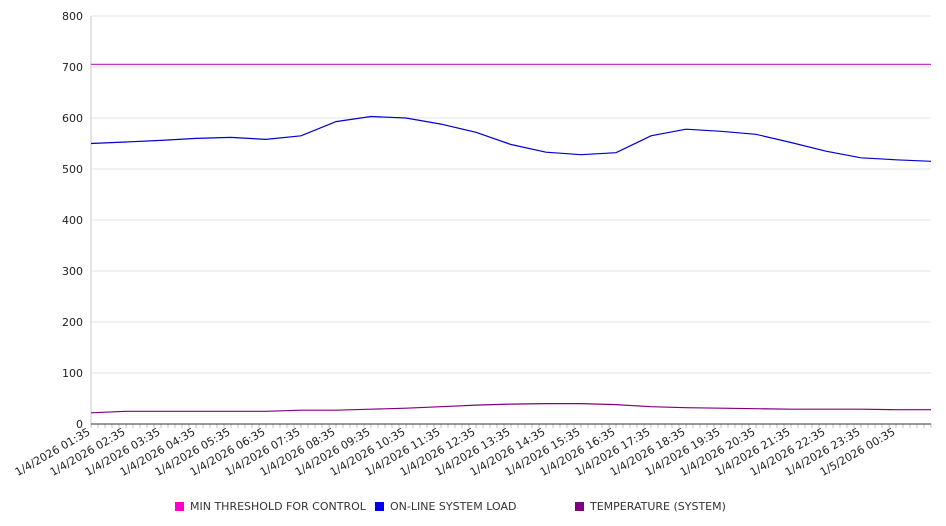 The height and width of the screenshot is (526, 946). I want to click on y-tick-label-400: 400, so click(72, 220).